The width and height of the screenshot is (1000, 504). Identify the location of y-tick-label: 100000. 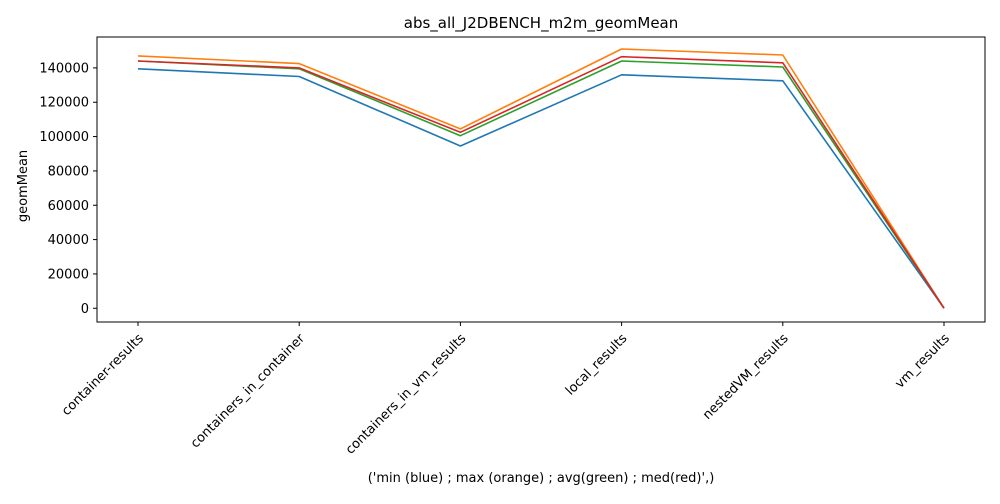
(64, 137).